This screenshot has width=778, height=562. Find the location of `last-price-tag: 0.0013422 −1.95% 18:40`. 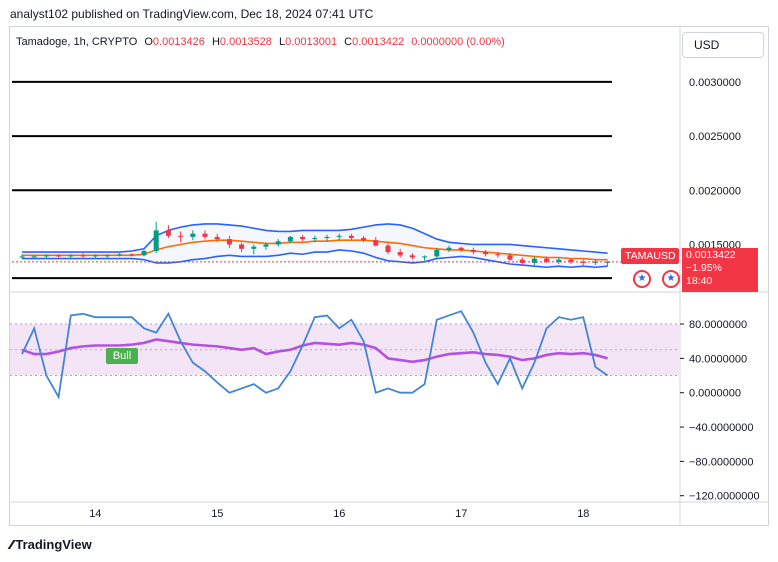

last-price-tag: 0.0013422 −1.95% 18:40 is located at coordinates (720, 270).